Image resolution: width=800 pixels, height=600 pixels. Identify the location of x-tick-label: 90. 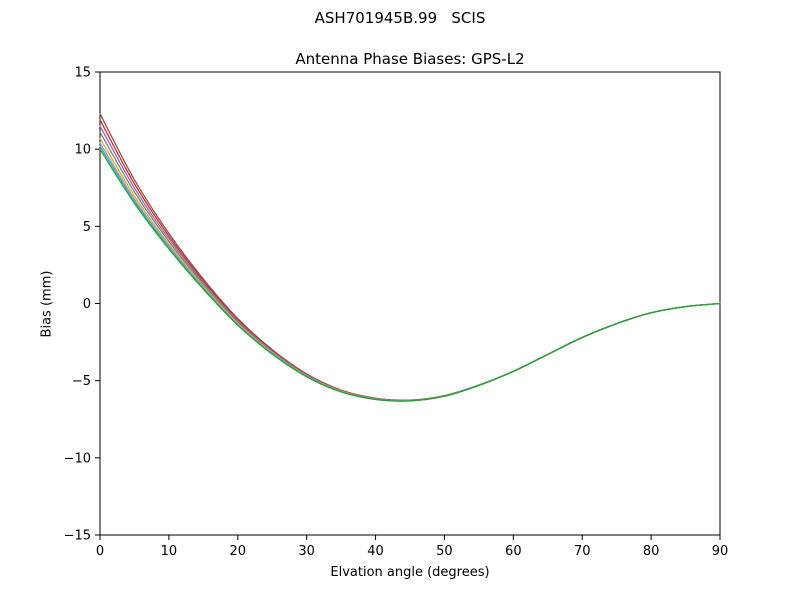
(720, 551).